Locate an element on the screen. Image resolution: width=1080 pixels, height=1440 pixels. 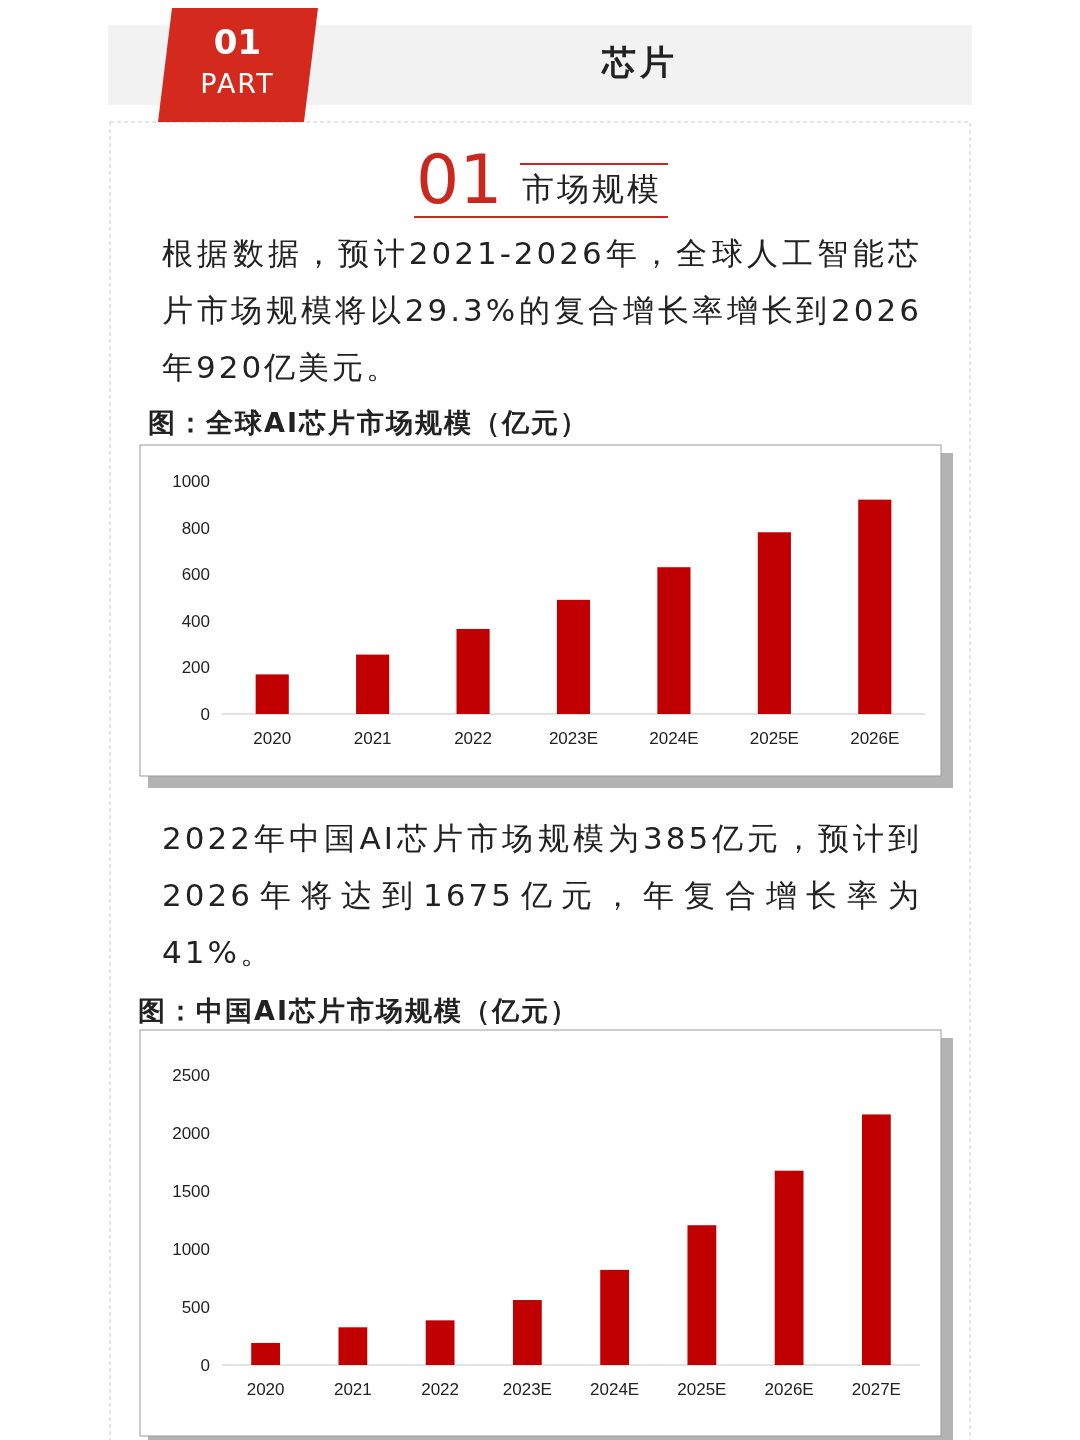
y-tick-label: 1500 is located at coordinates (191, 1191).